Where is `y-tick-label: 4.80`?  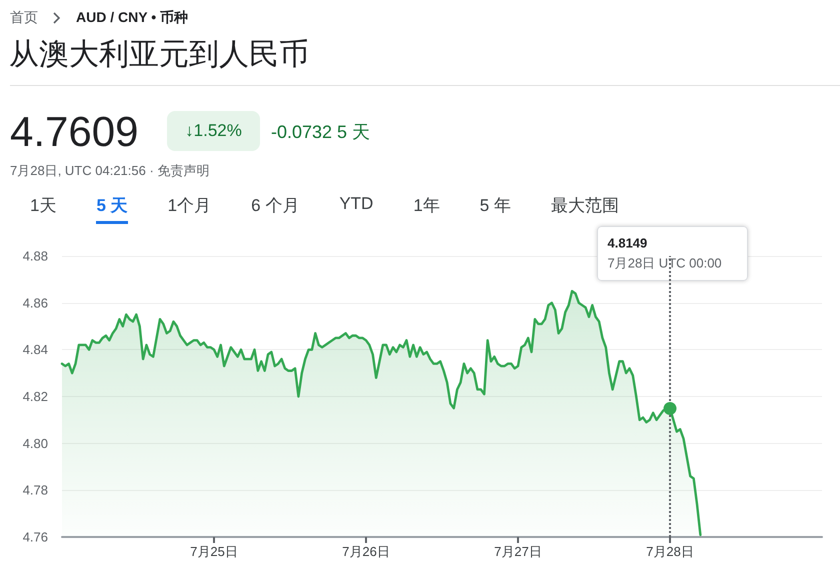
y-tick-label: 4.80 is located at coordinates (35, 443).